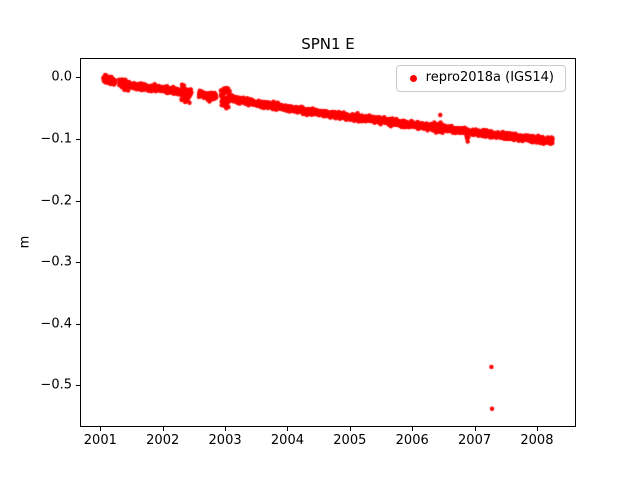 This screenshot has width=640, height=480. What do you see at coordinates (350, 440) in the screenshot?
I see `x-tick-label: 2005` at bounding box center [350, 440].